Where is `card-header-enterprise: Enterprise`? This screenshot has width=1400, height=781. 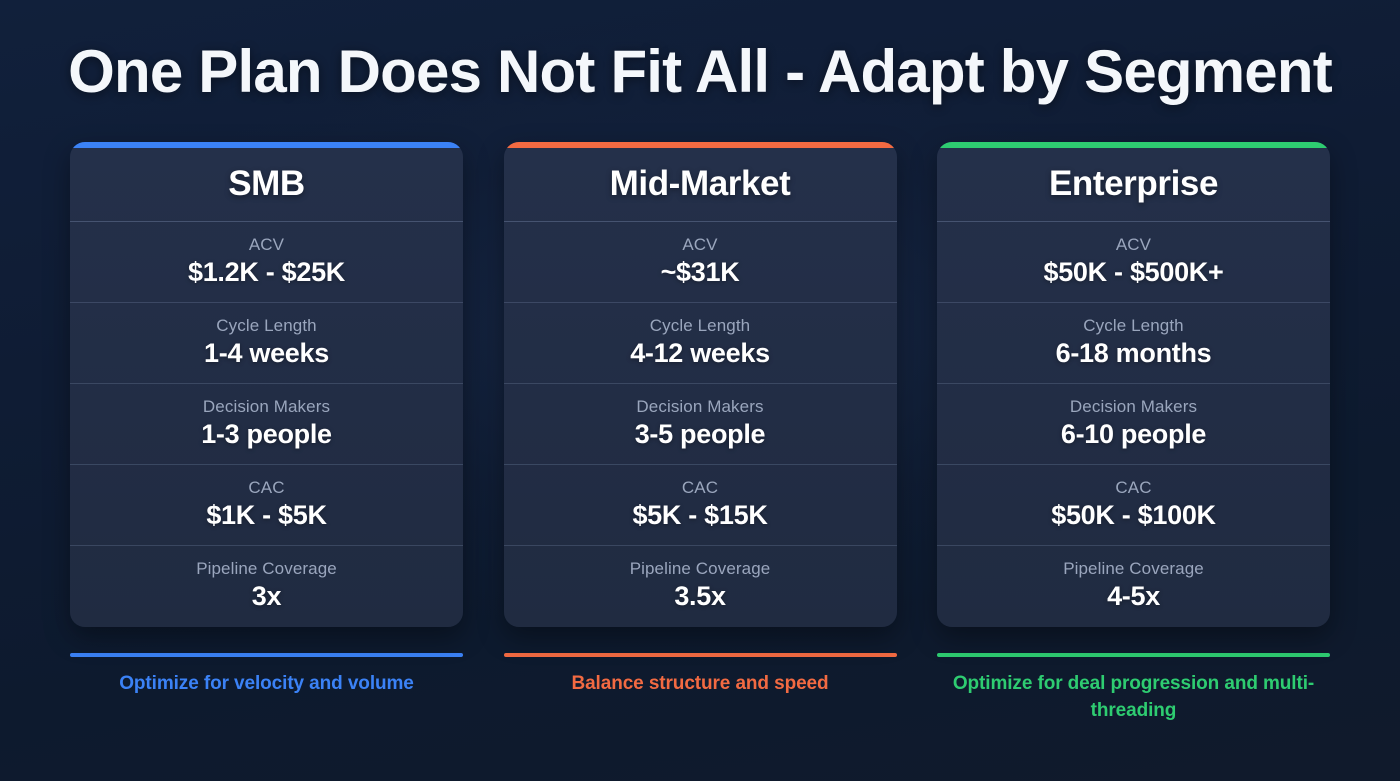
card-header-enterprise: Enterprise is located at coordinates (1133, 185).